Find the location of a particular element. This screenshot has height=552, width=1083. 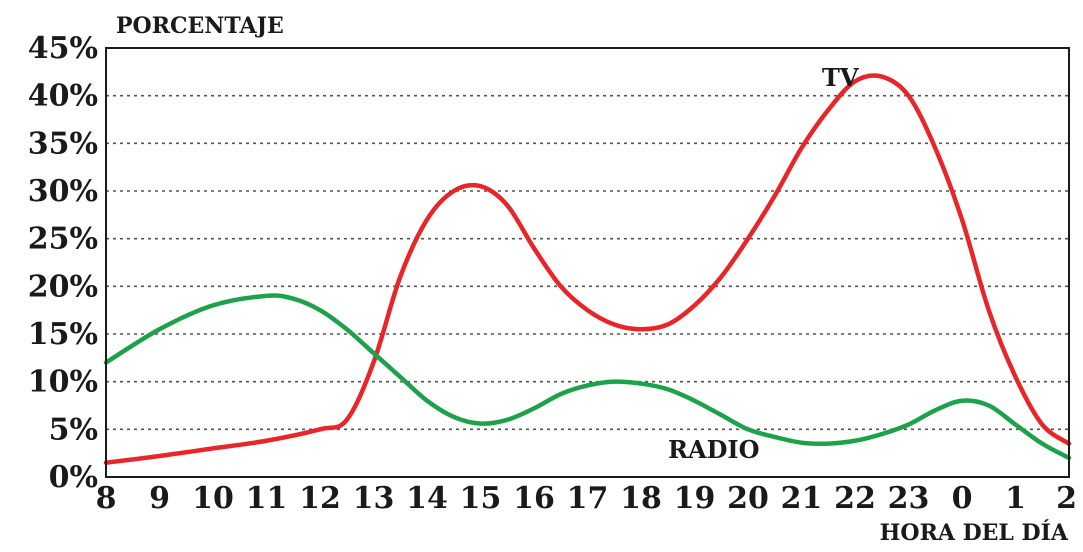

x-tick-label: 19 is located at coordinates (695, 498).